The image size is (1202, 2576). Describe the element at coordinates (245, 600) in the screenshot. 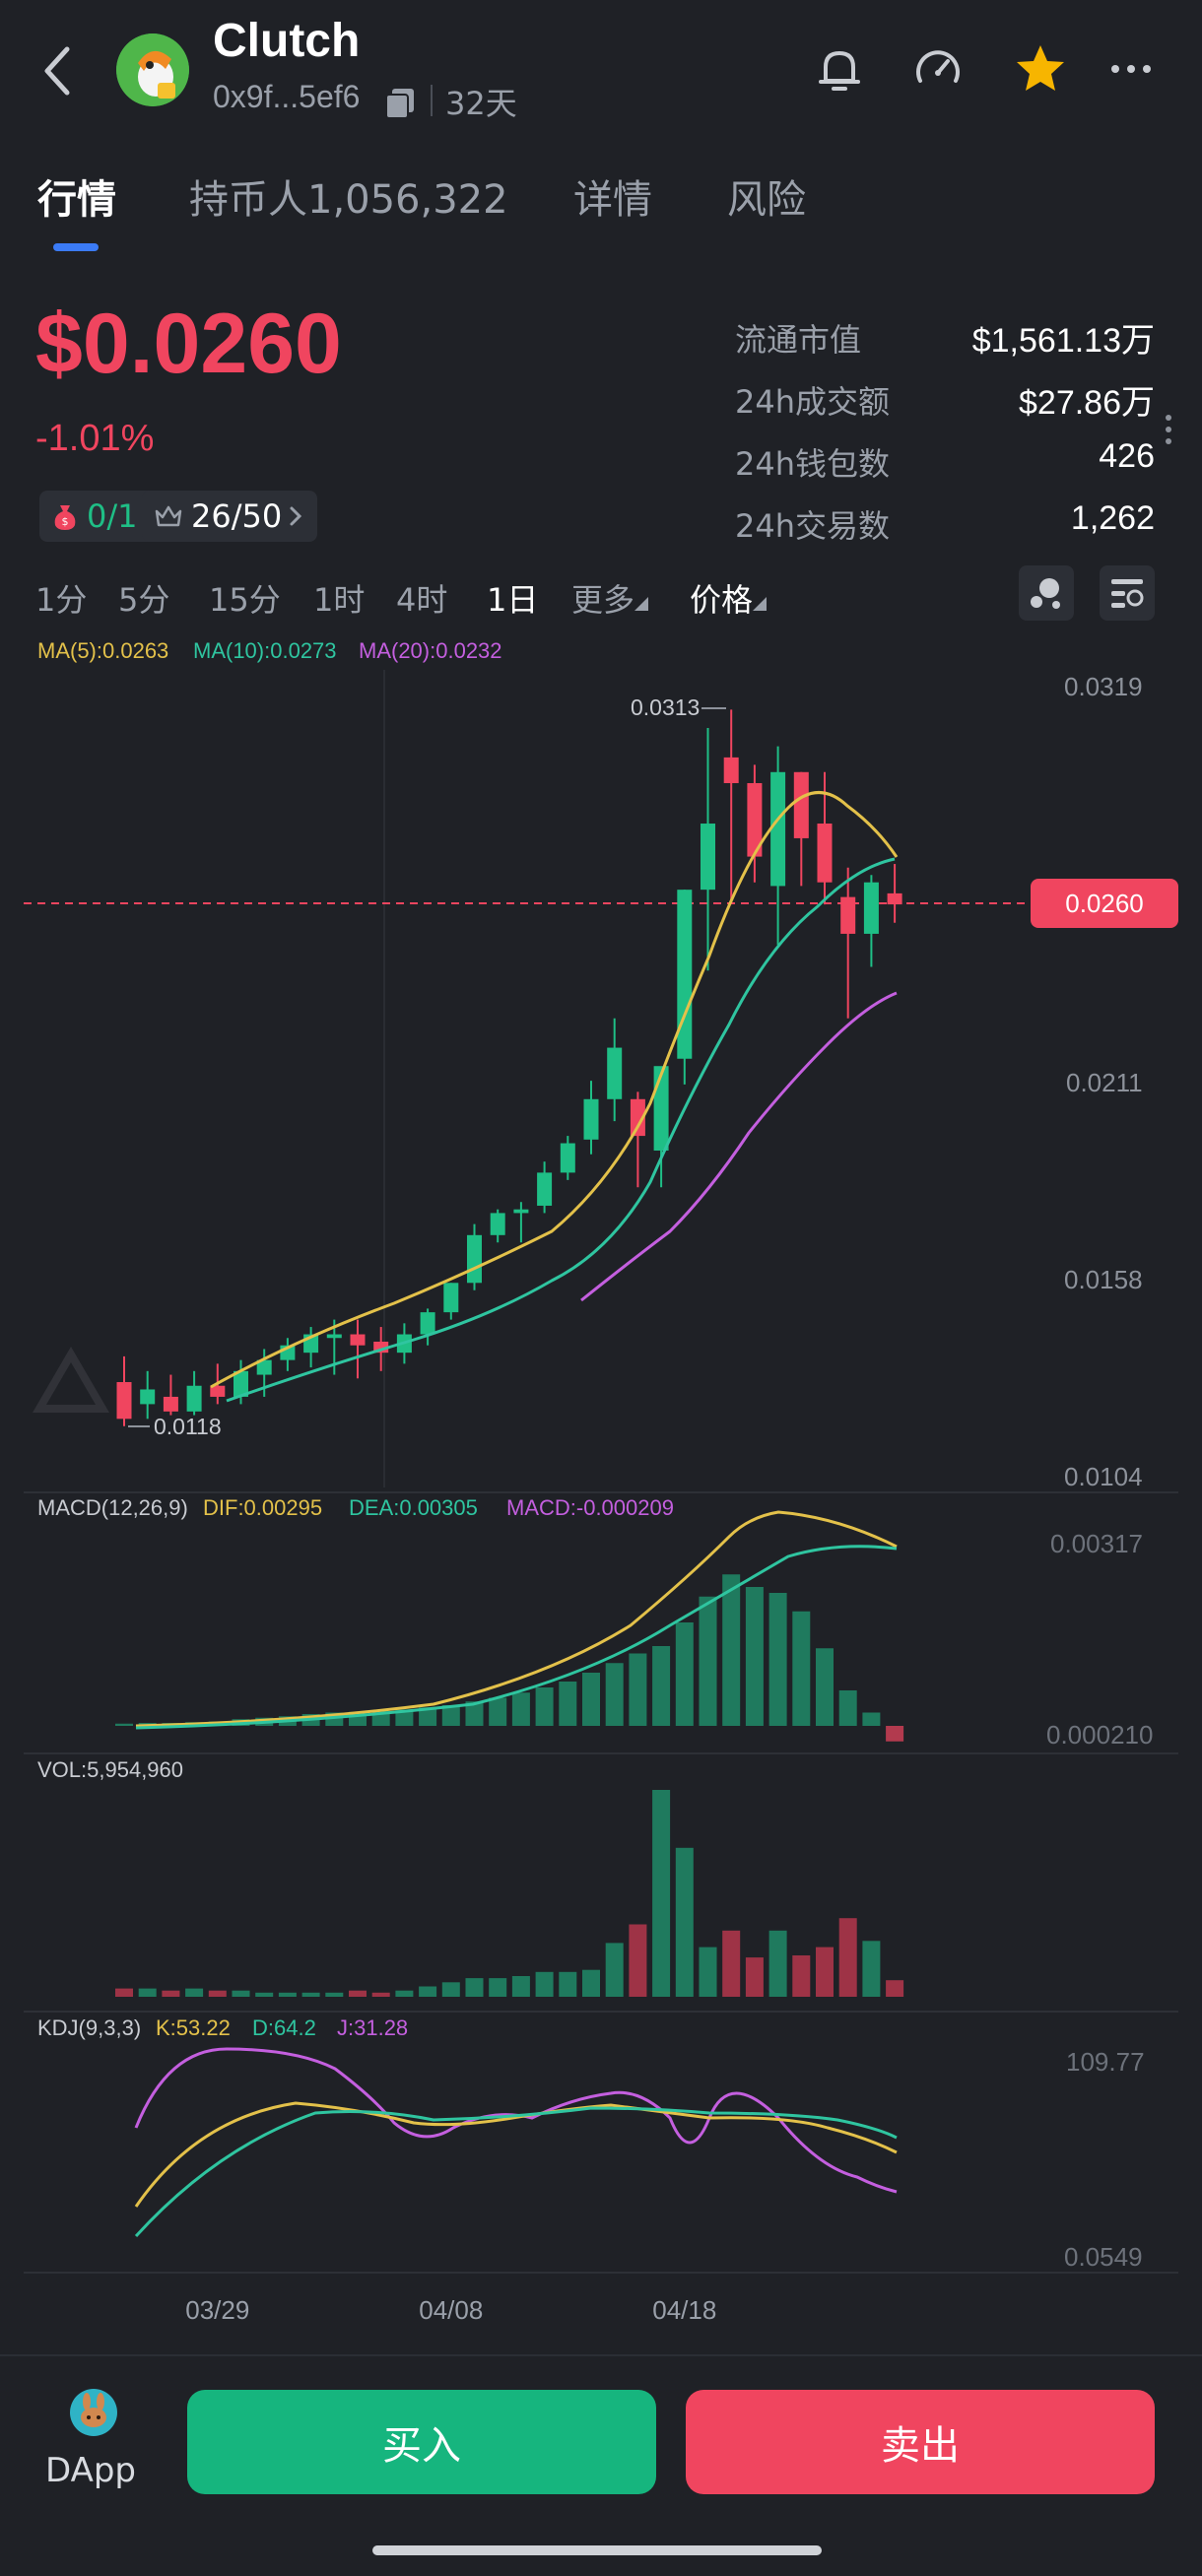

I see `timeframe-15m: 15分` at that location.